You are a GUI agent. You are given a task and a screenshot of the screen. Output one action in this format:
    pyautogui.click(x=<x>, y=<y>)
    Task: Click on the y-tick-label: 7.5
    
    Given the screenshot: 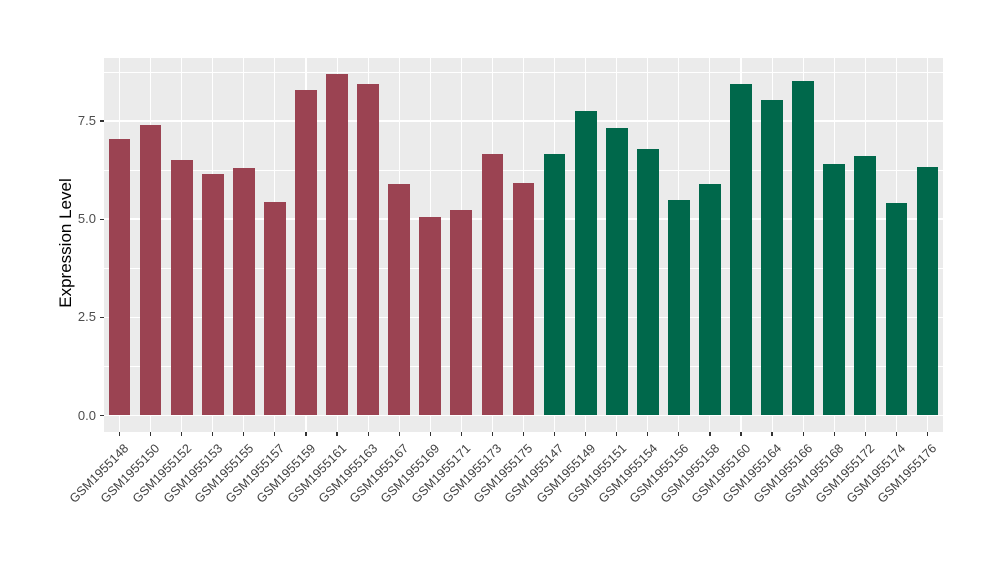 What is the action you would take?
    pyautogui.click(x=86, y=120)
    